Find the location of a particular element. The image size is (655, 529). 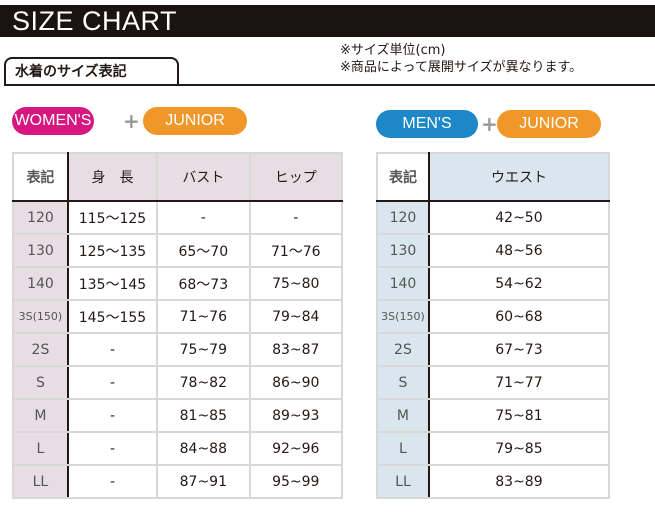

header-row: 表記身 長バスト ヒップ is located at coordinates (178, 177).